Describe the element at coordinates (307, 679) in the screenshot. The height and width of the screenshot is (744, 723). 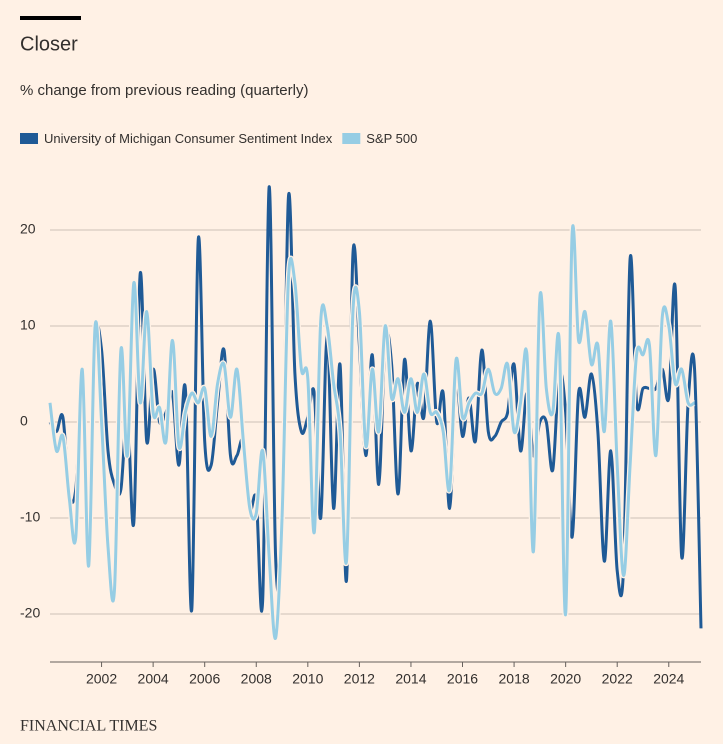
I see `x-tick-label: 2010` at that location.